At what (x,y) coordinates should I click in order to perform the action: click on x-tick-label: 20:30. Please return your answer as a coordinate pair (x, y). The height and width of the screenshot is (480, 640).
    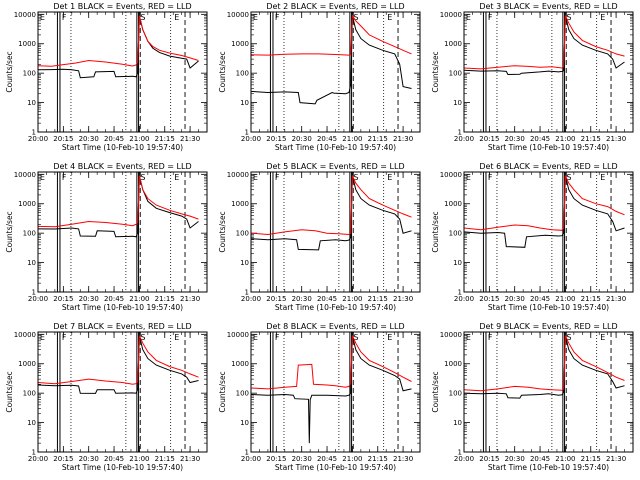
    Looking at the image, I should click on (89, 299).